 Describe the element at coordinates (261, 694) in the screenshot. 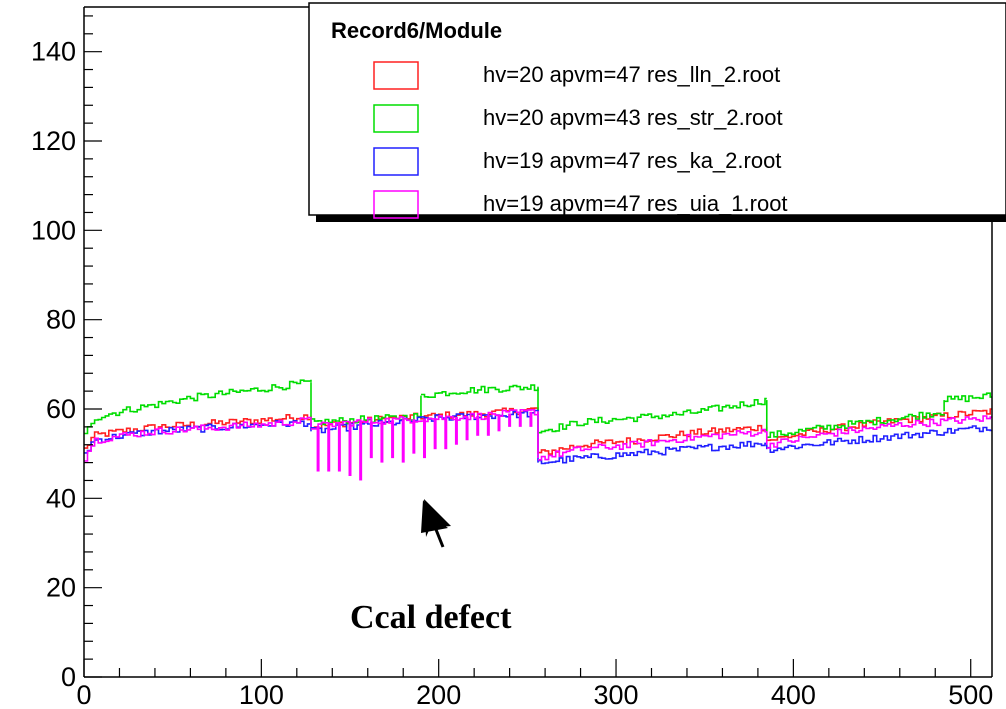

I see `x-tick-label: 100` at that location.